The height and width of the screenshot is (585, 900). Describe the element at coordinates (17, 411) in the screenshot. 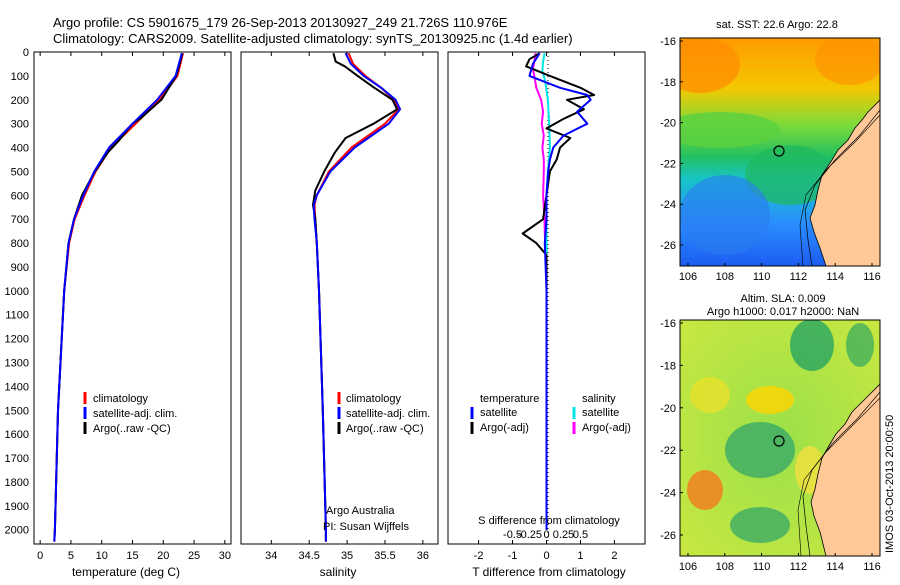

I see `depth-tick-label: 1500` at that location.